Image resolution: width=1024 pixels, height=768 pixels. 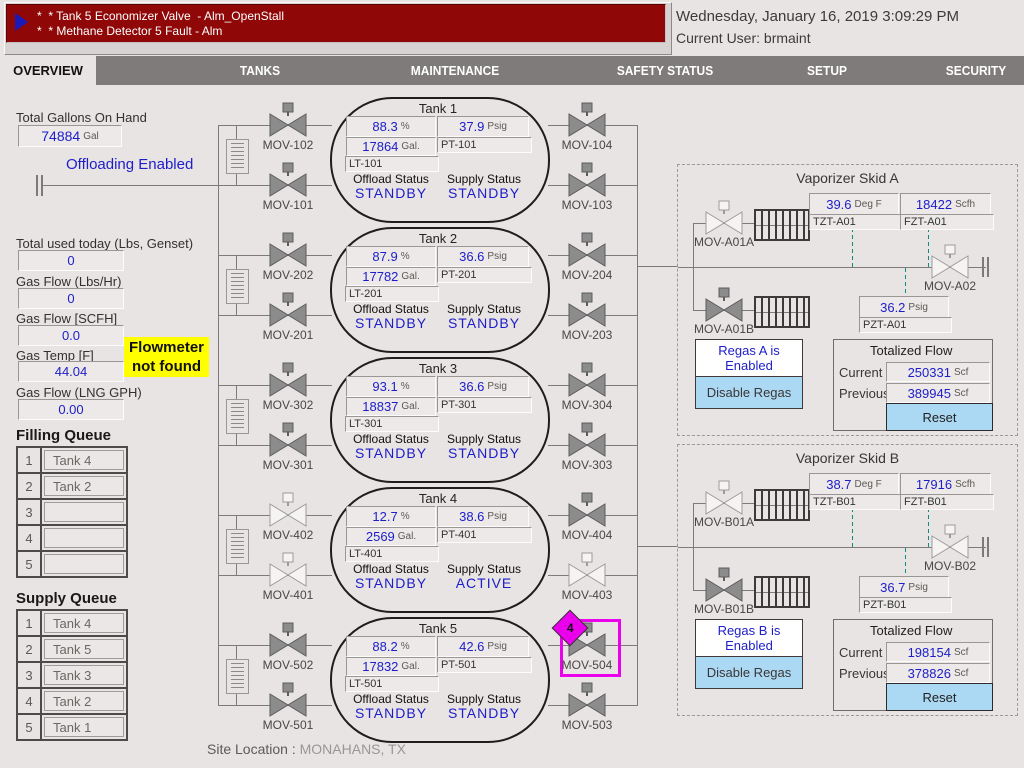 I want to click on tank-pressure-box: 36.6 Psig, so click(x=483, y=256).